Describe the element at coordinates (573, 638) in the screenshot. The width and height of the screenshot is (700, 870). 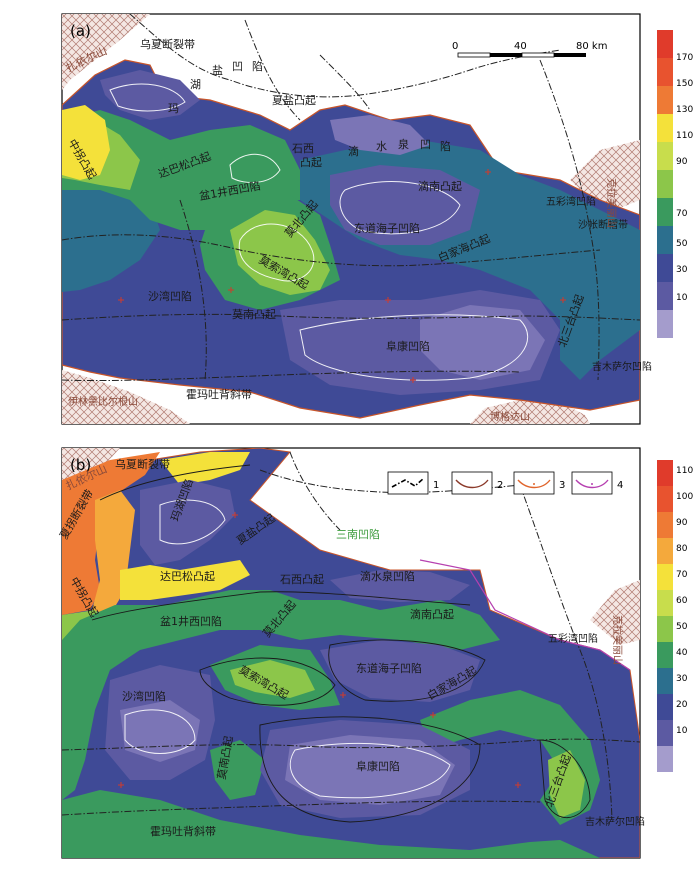
I see `label-b-wucaiwan: 五彩湾凹陷` at that location.